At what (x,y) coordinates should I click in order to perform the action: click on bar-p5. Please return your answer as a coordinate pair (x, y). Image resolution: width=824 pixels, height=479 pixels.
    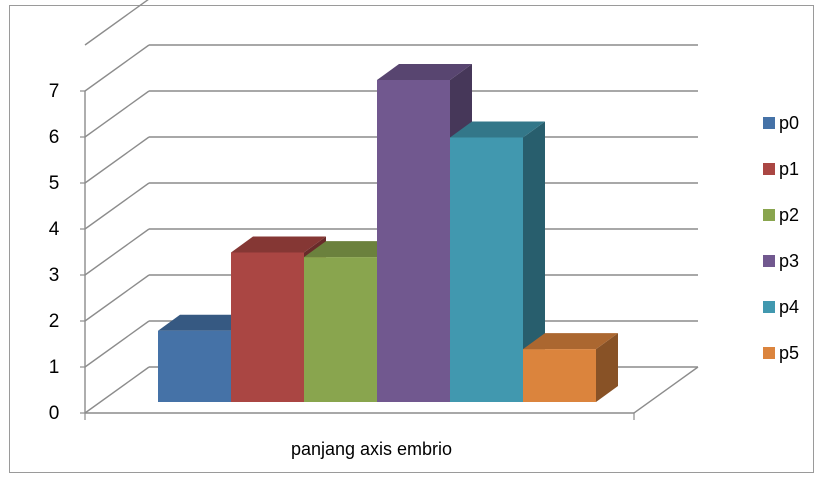
    Looking at the image, I should click on (570, 367).